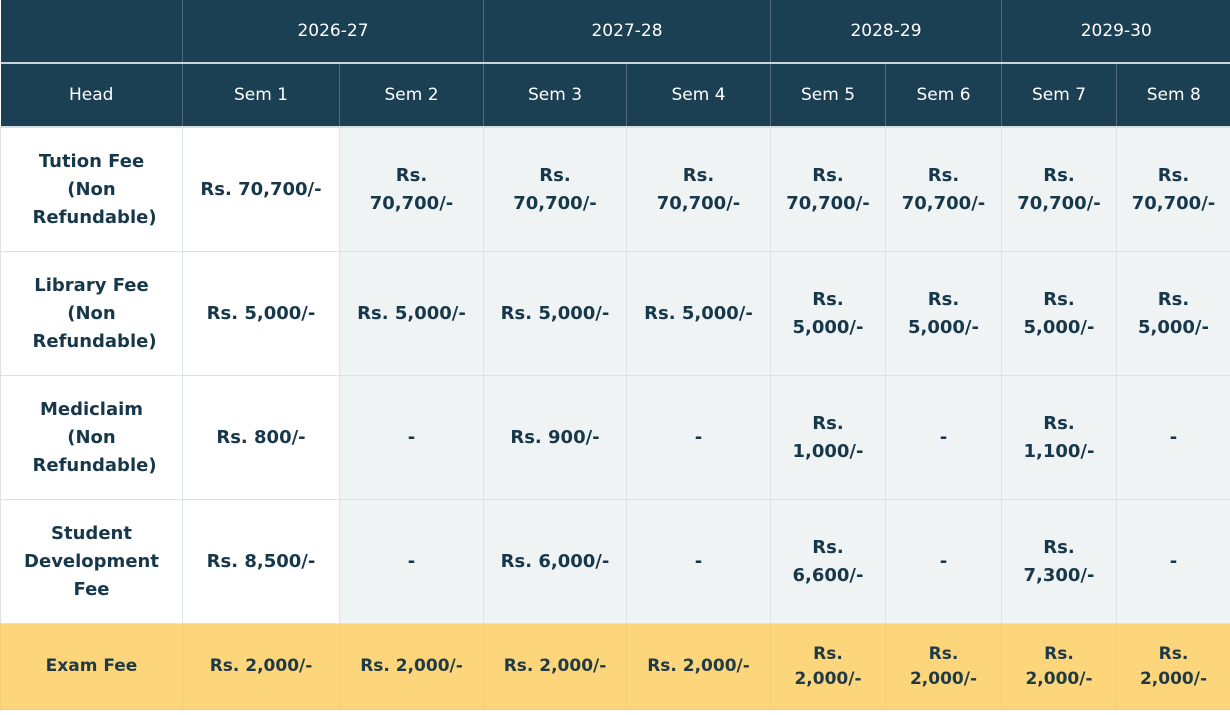 The width and height of the screenshot is (1230, 715). I want to click on fee-value: Rs. 1,000/-, so click(828, 437).